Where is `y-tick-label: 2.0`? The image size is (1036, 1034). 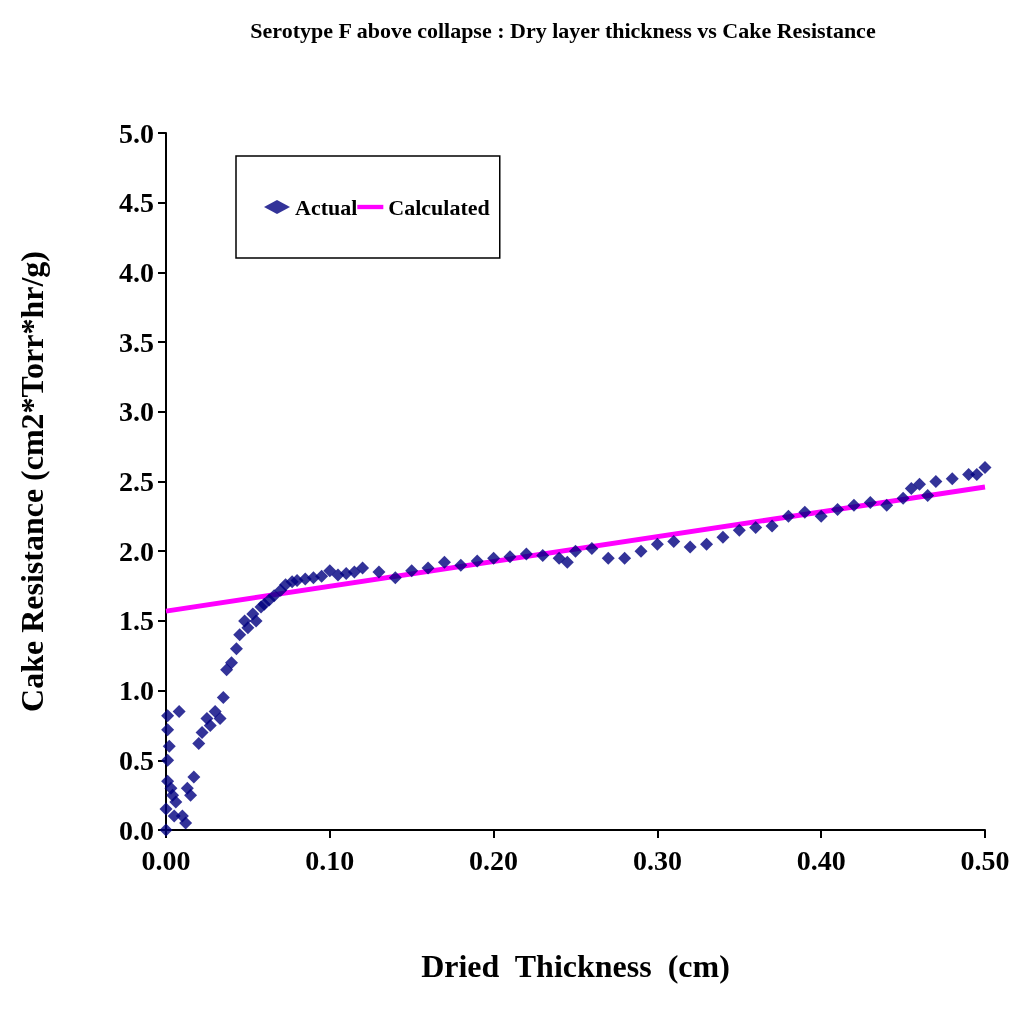 y-tick-label: 2.0 is located at coordinates (136, 551).